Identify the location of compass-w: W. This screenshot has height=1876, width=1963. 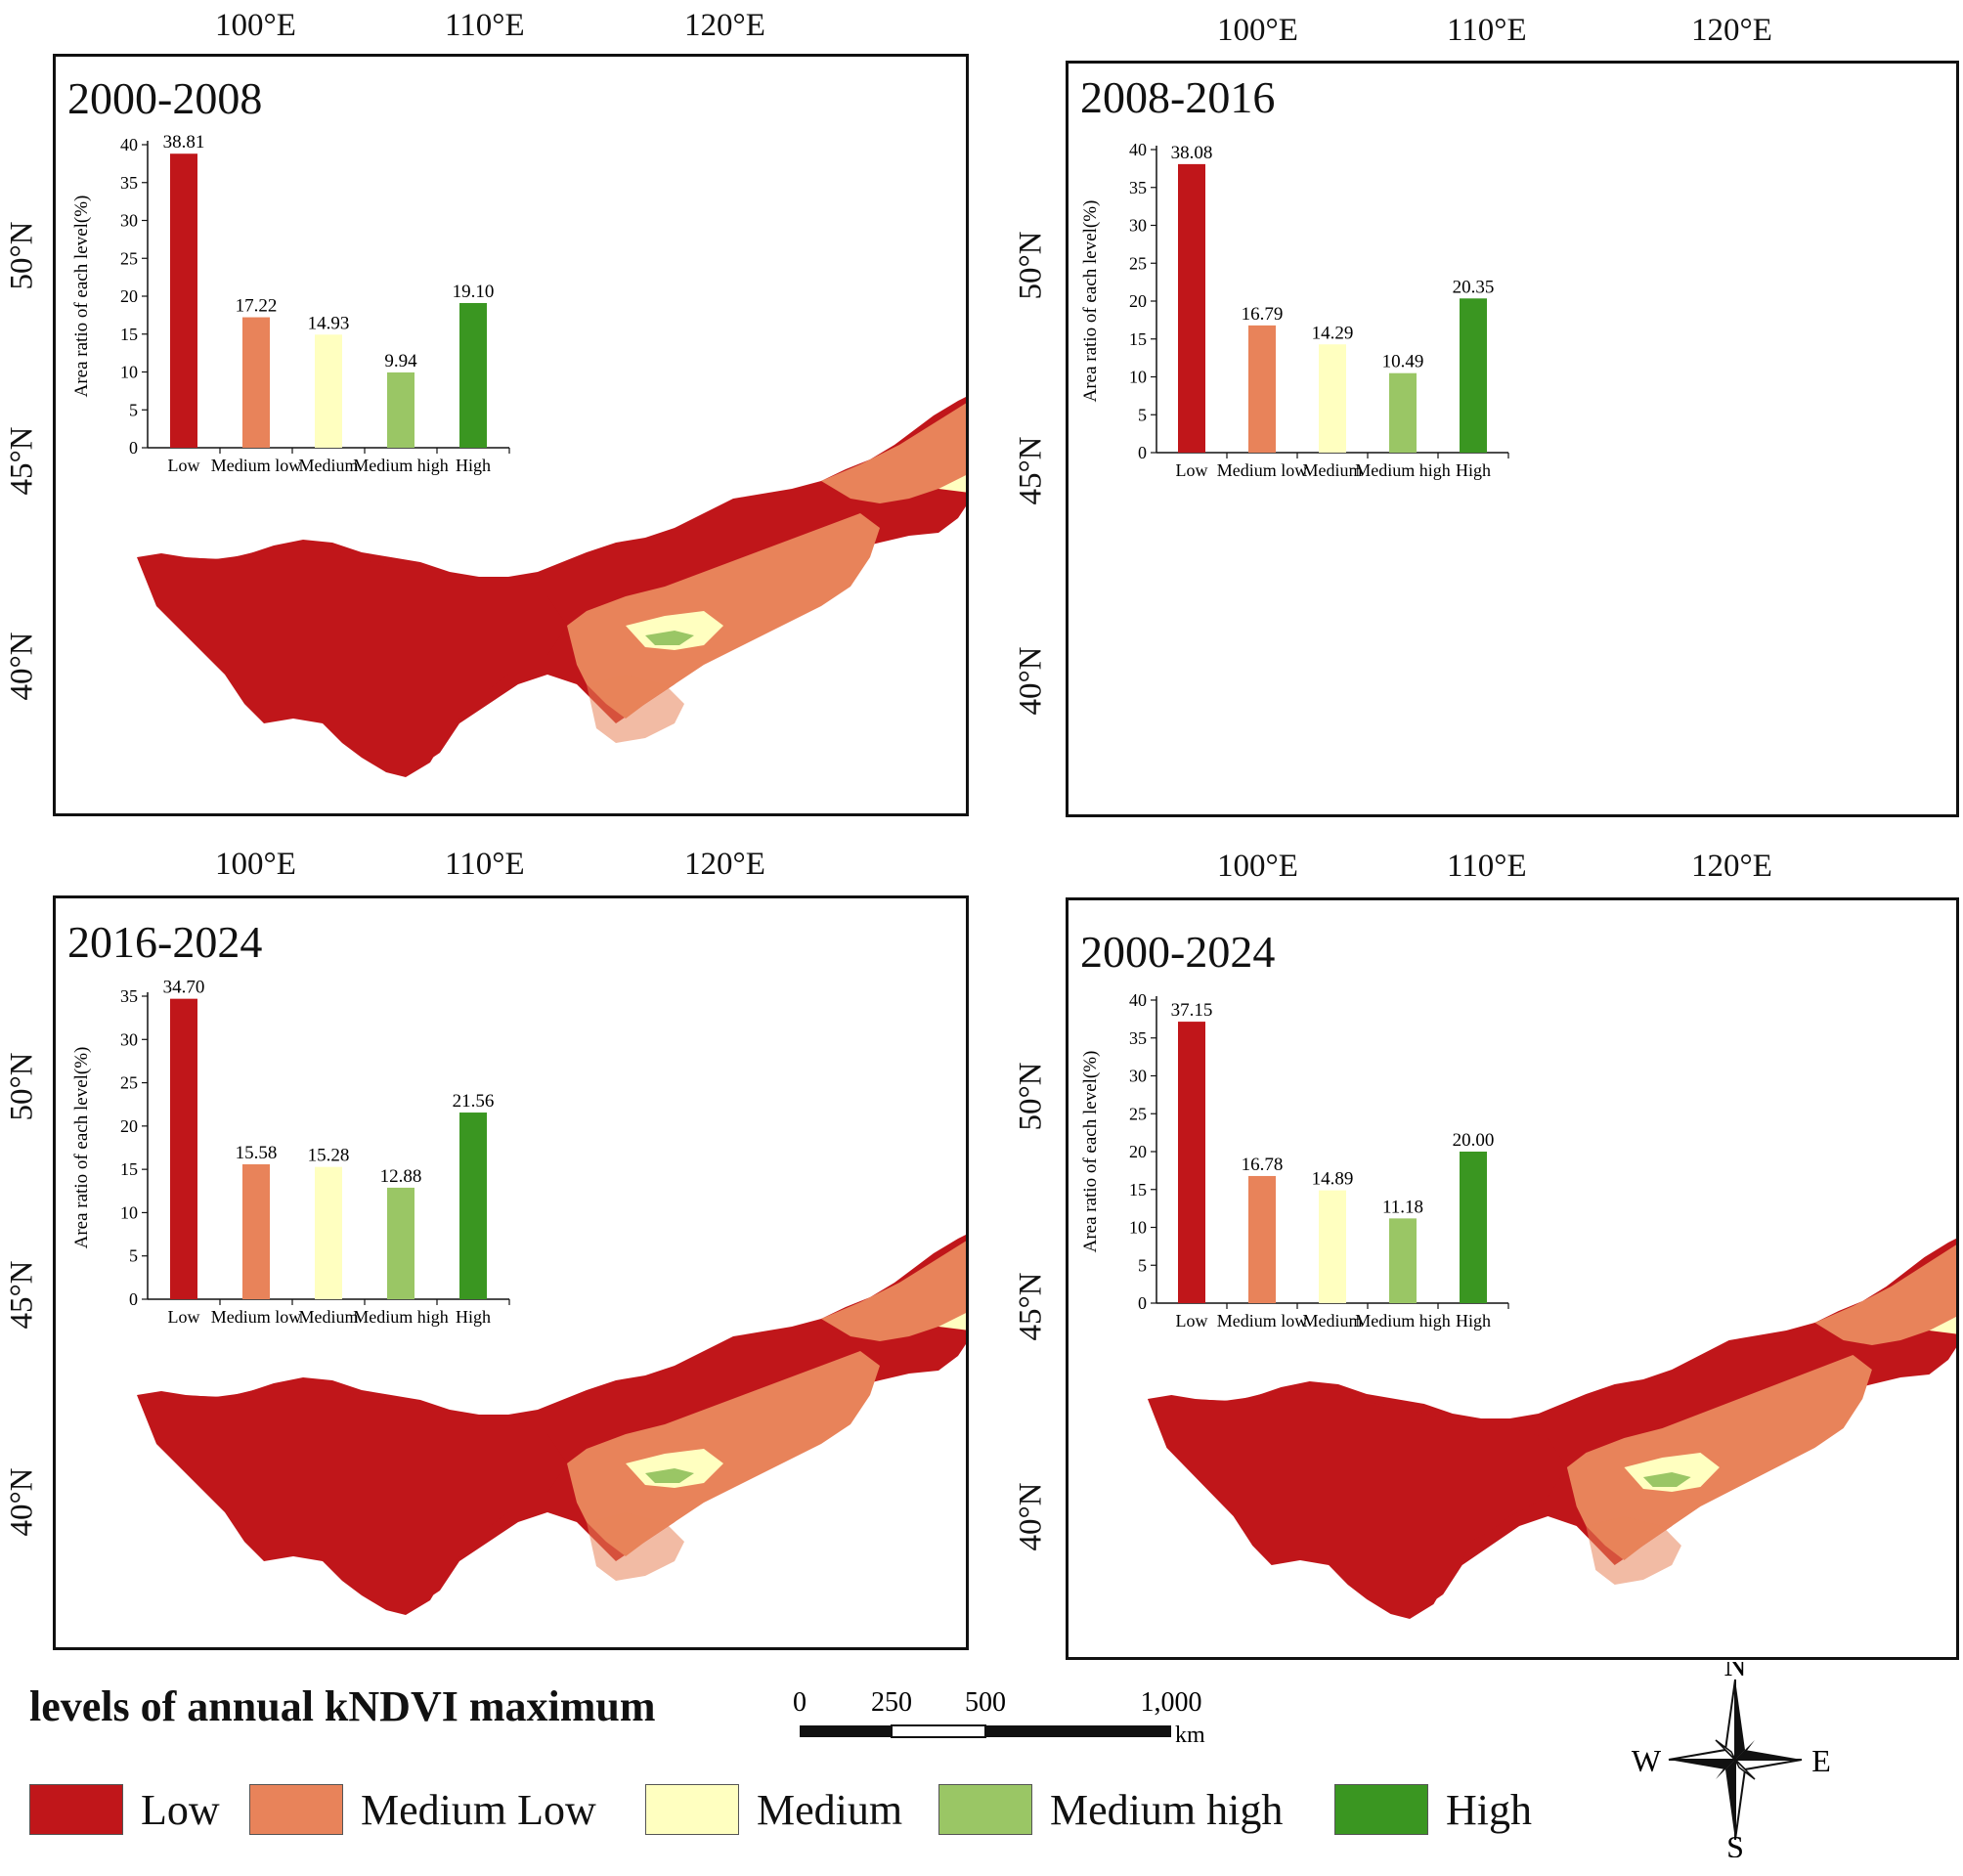
(1647, 1760).